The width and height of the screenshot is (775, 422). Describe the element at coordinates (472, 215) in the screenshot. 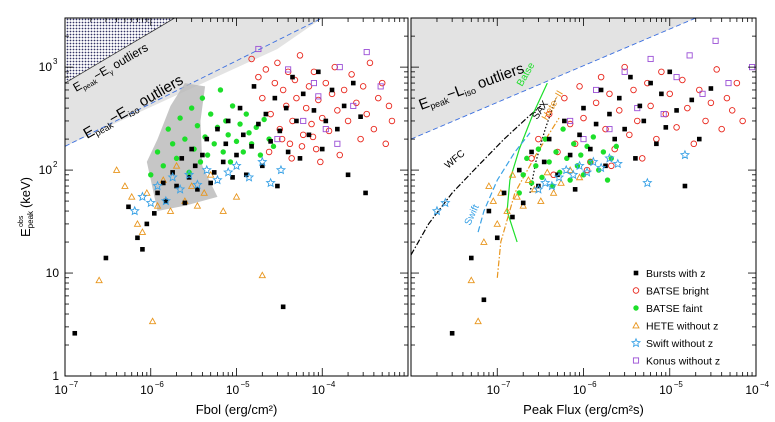

I see `svg-text: Swift` at that location.